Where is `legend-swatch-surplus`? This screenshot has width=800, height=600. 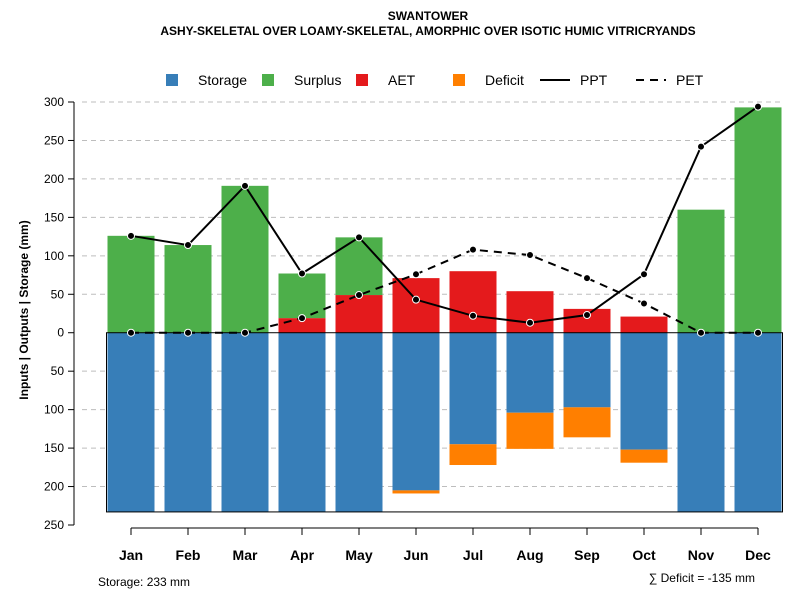 legend-swatch-surplus is located at coordinates (268, 80).